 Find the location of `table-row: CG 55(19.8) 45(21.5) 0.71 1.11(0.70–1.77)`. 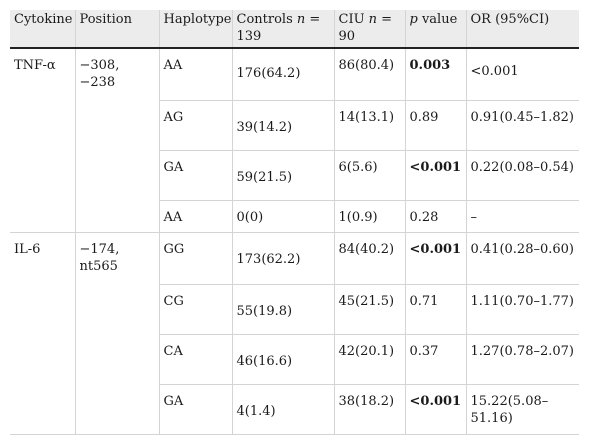

table-row: CG 55(19.8) 45(21.5) 0.71 1.11(0.70–1.77) is located at coordinates (294, 309).